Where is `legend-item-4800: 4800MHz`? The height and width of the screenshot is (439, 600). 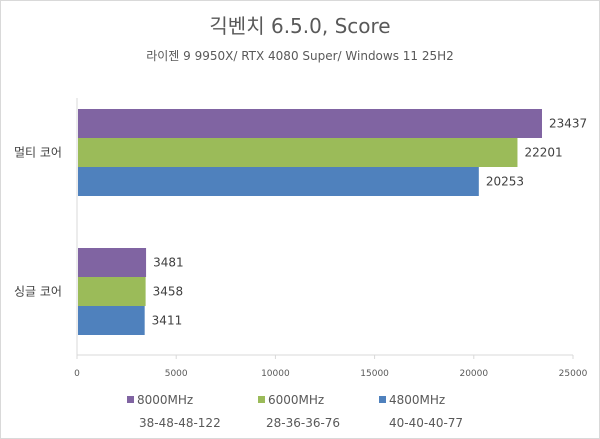 legend-item-4800: 4800MHz is located at coordinates (412, 400).